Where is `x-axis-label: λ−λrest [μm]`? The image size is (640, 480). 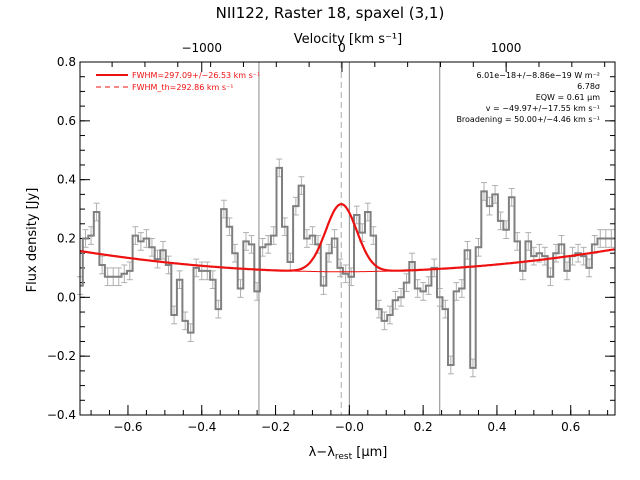 x-axis-label: λ−λrest [μm] is located at coordinates (348, 453).